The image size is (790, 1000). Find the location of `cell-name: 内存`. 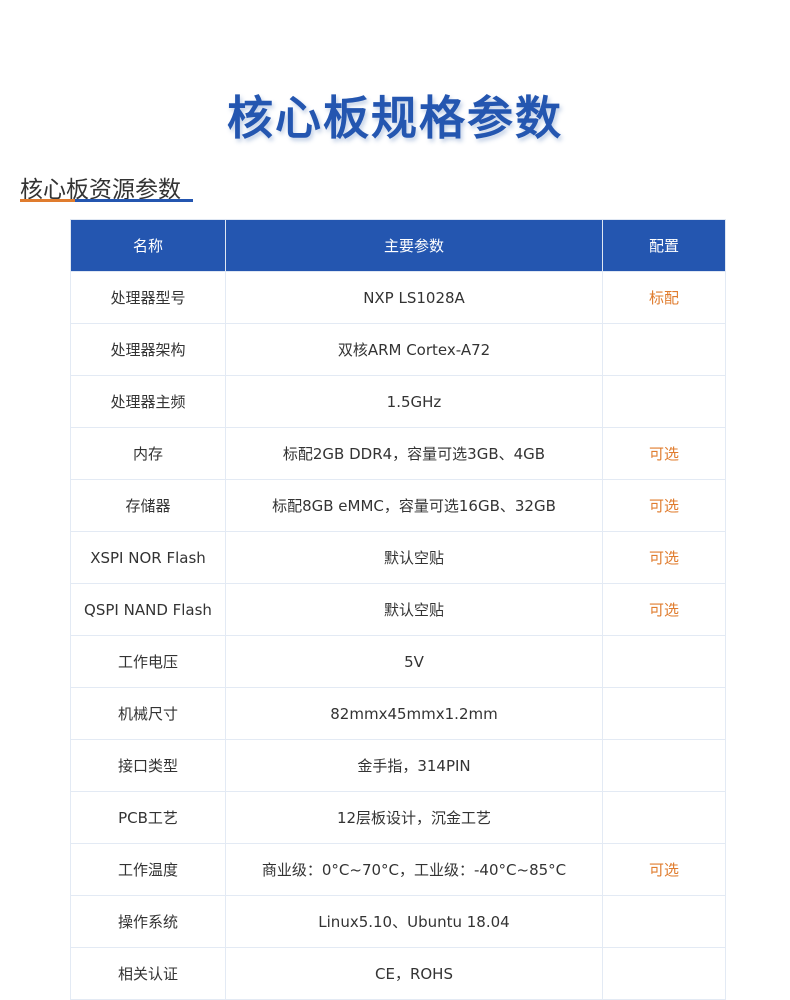

cell-name: 内存 is located at coordinates (148, 453).